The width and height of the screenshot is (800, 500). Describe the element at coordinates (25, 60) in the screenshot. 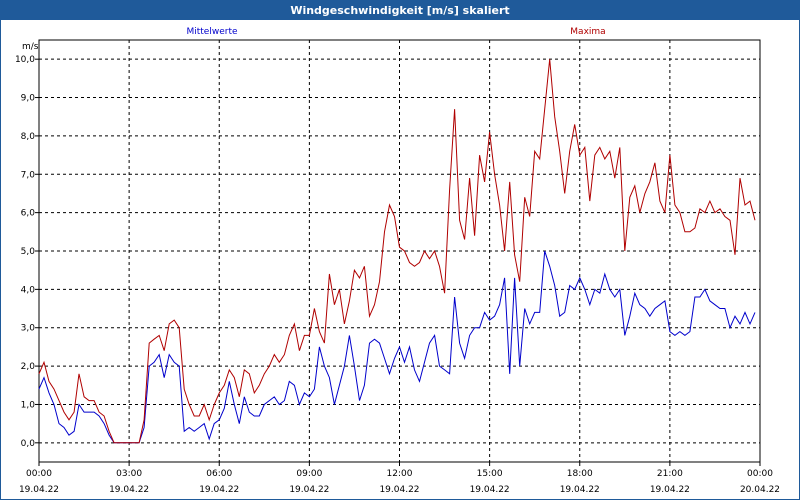

I see `y-tick-label: 10,0` at that location.